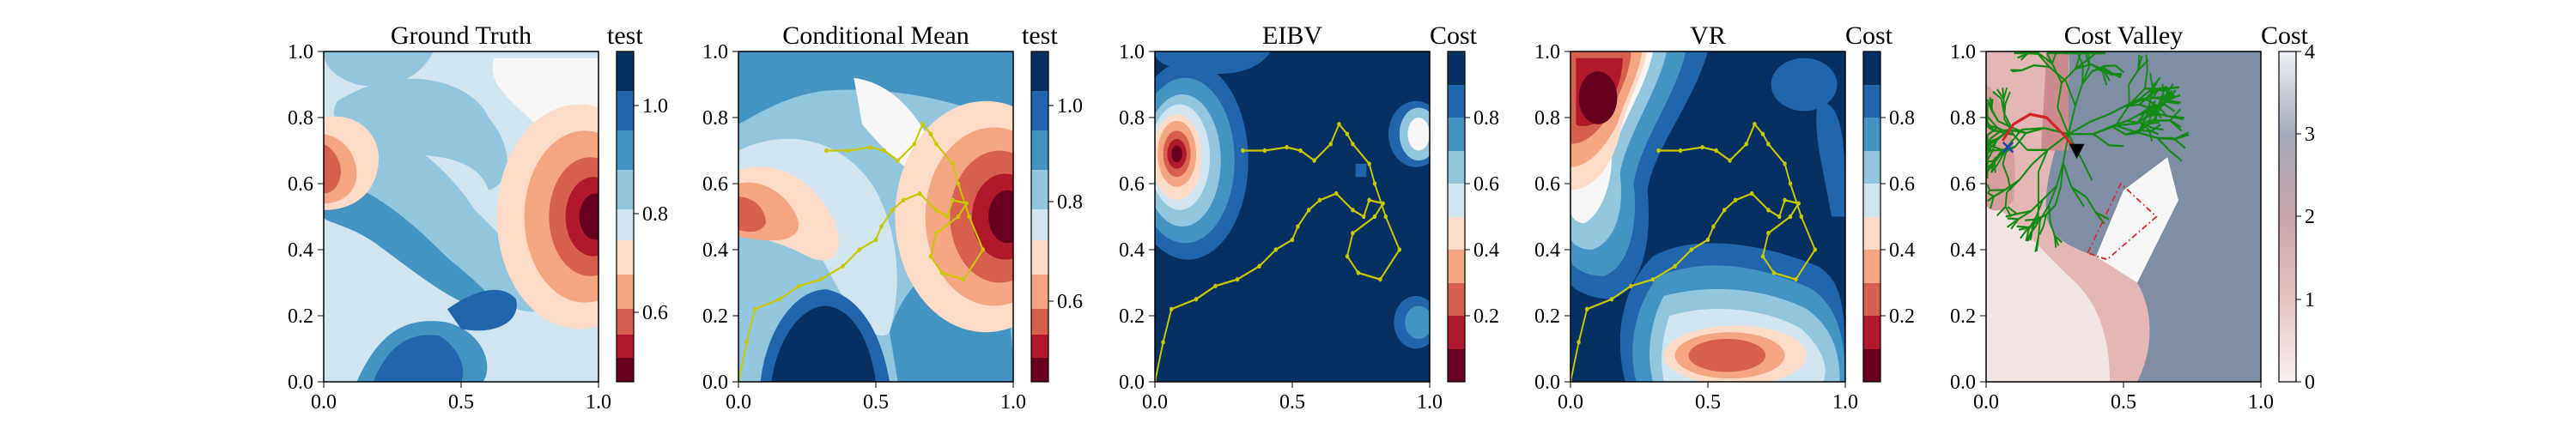 The width and height of the screenshot is (2576, 429). I want to click on colorbar-label: Cost, so click(1454, 35).